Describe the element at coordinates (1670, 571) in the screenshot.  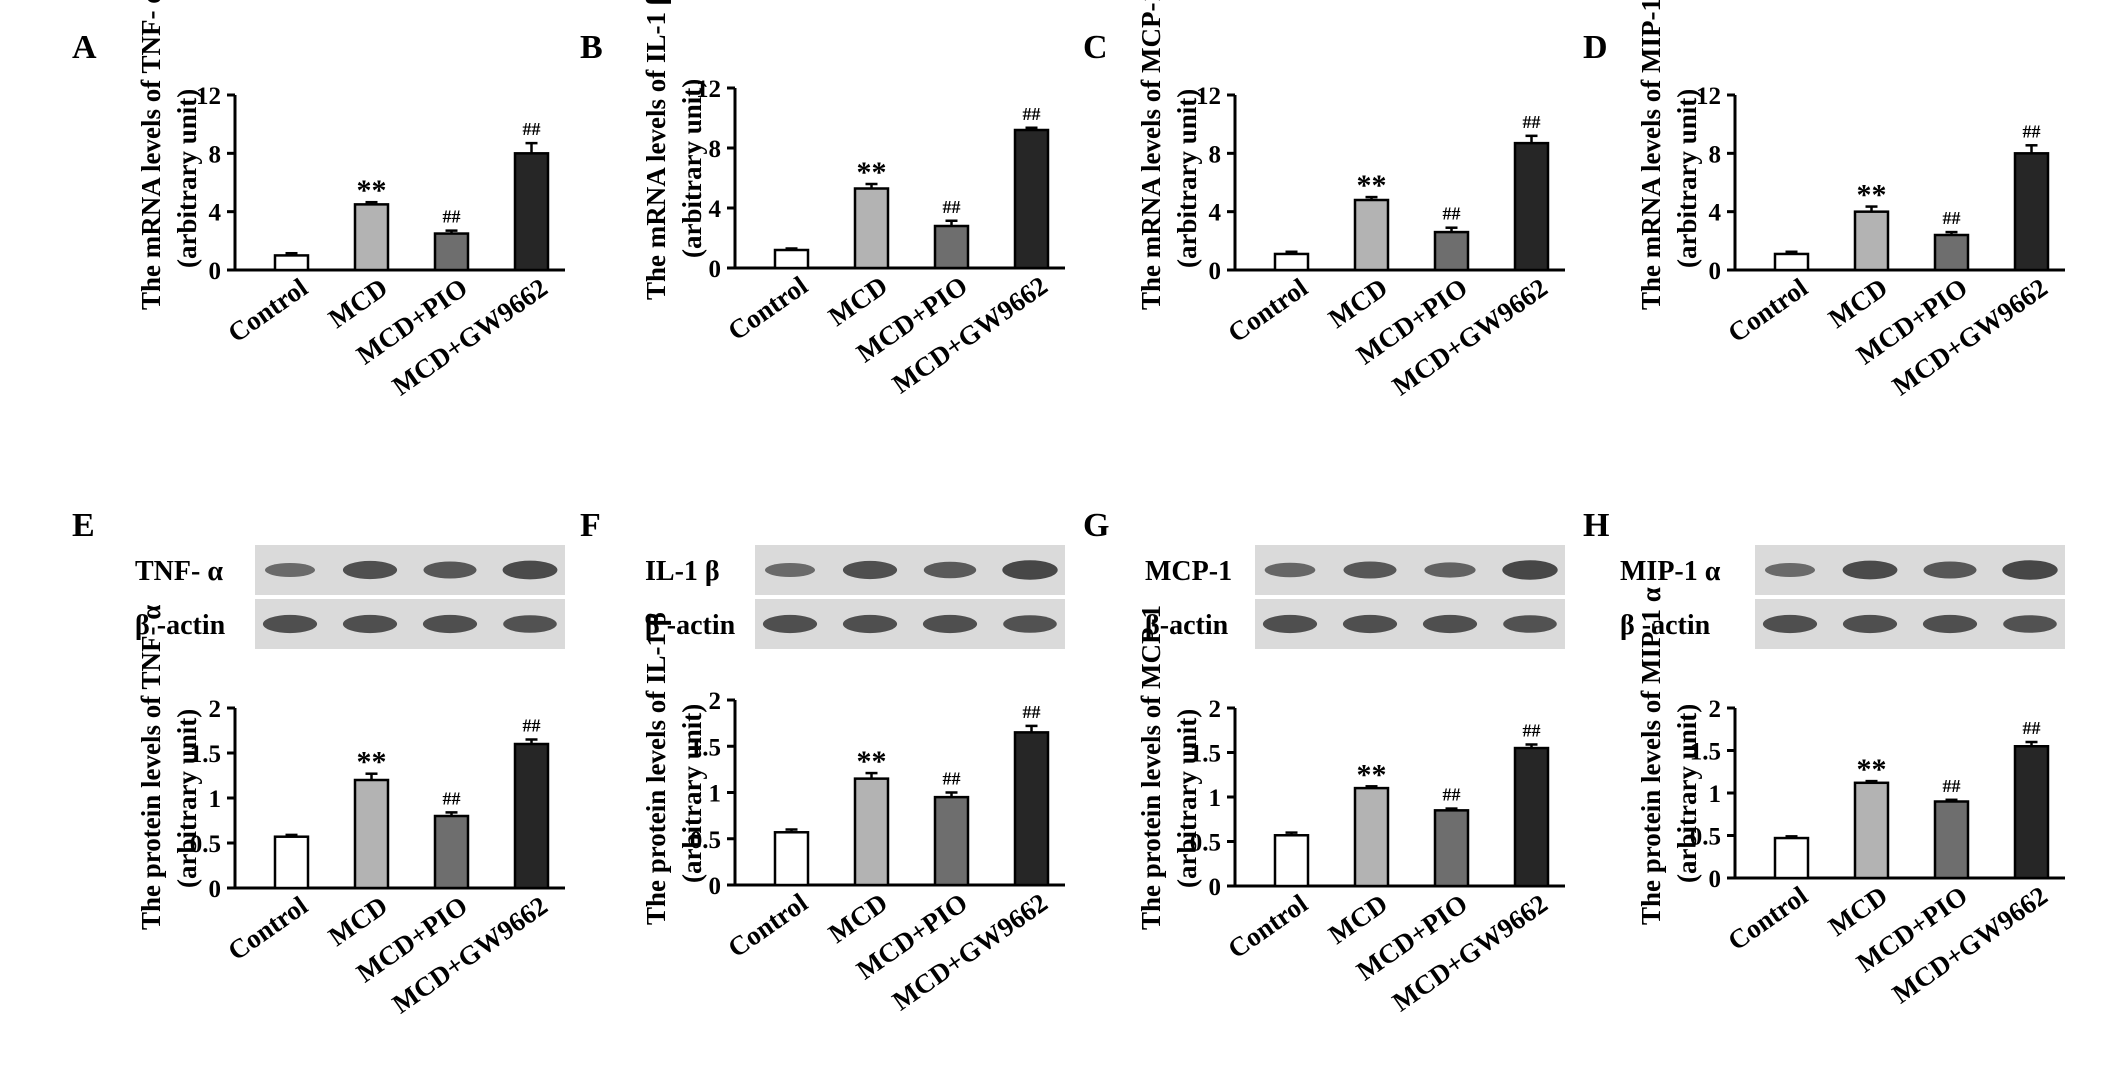
I see `blot-row-label: MIP-1 α` at that location.